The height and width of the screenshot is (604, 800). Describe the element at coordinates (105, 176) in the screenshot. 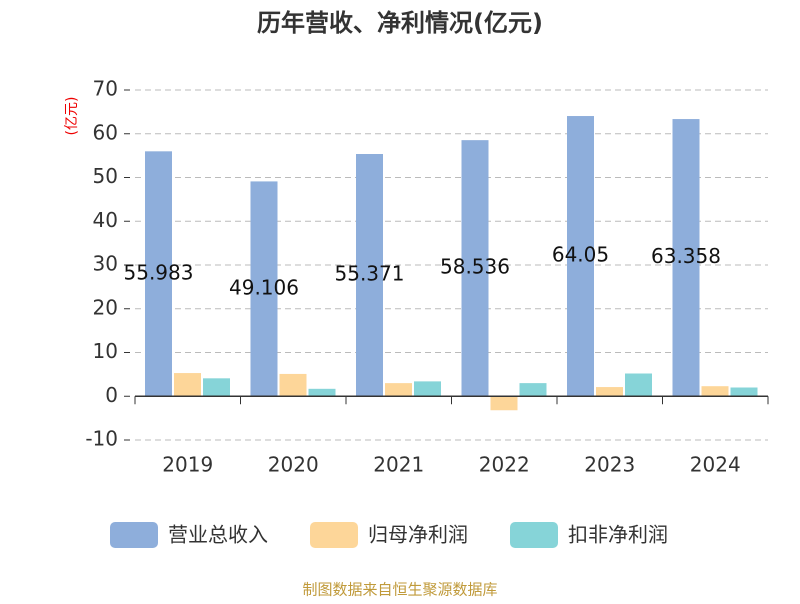

I see `y-tick-label: 50` at that location.